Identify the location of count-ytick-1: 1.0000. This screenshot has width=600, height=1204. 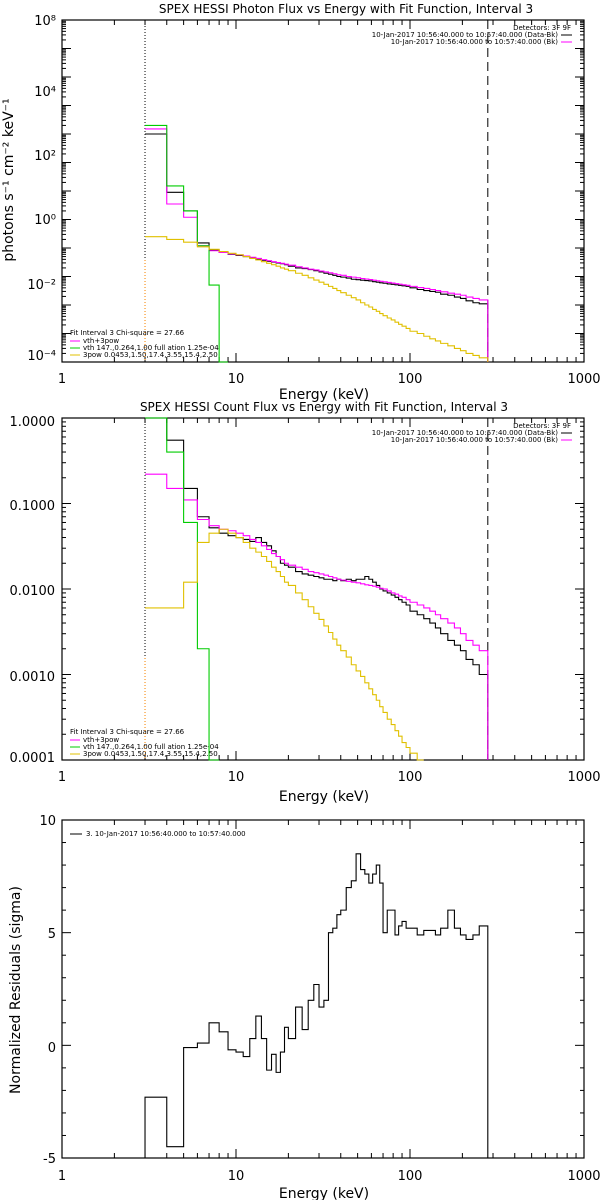
(33, 422).